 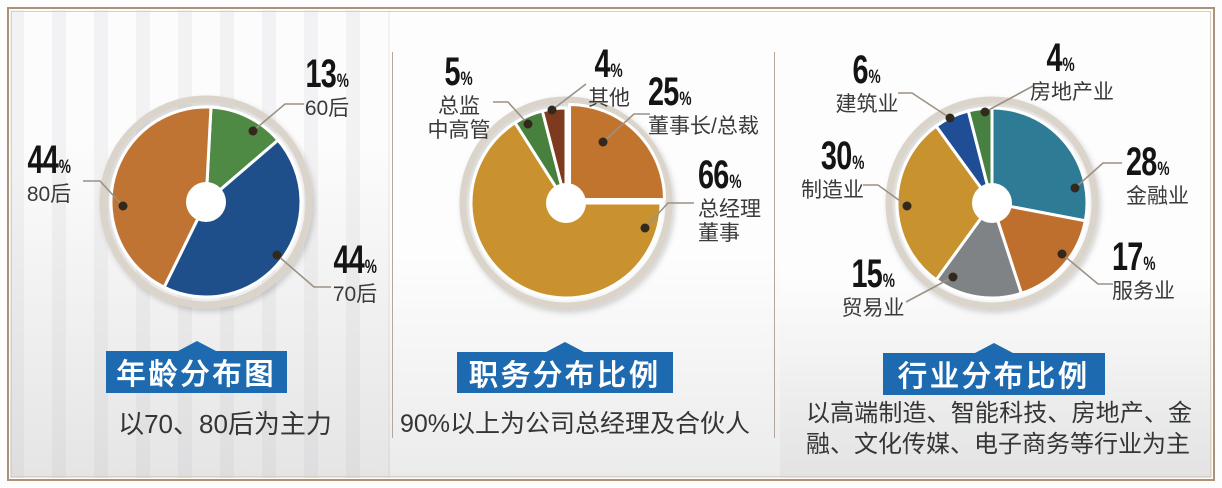 What do you see at coordinates (710, 105) in the screenshot?
I see `label-dongshizhang-zongcai: 25% 董事长/总裁` at bounding box center [710, 105].